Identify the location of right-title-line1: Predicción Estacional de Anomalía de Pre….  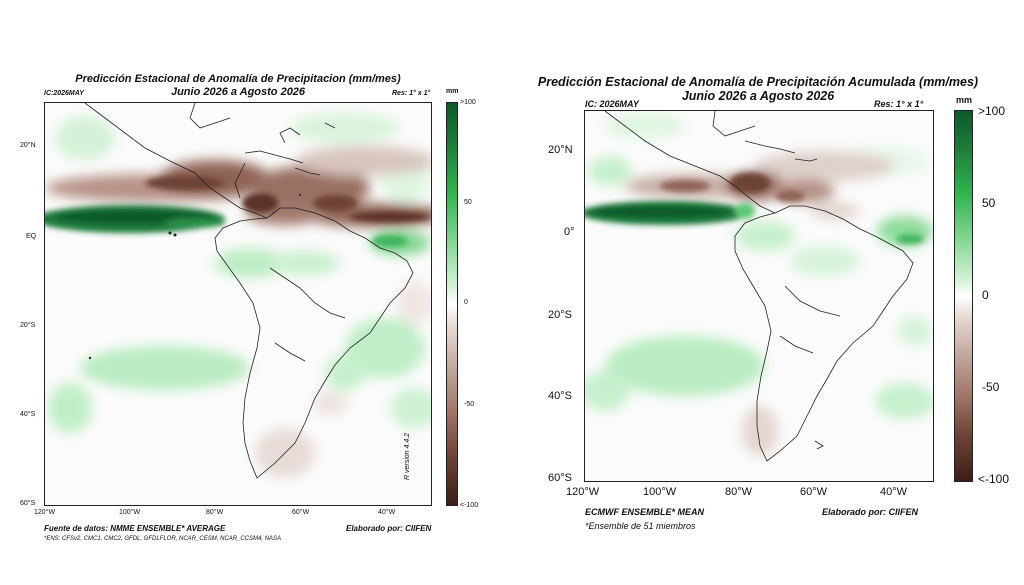
(758, 82).